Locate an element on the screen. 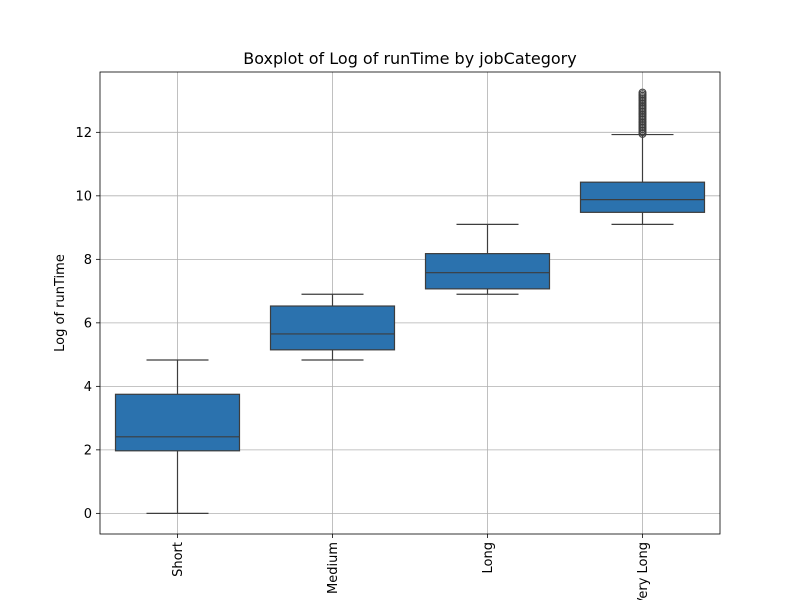 This screenshot has height=600, width=800. x-tick-label: Very Long is located at coordinates (643, 571).